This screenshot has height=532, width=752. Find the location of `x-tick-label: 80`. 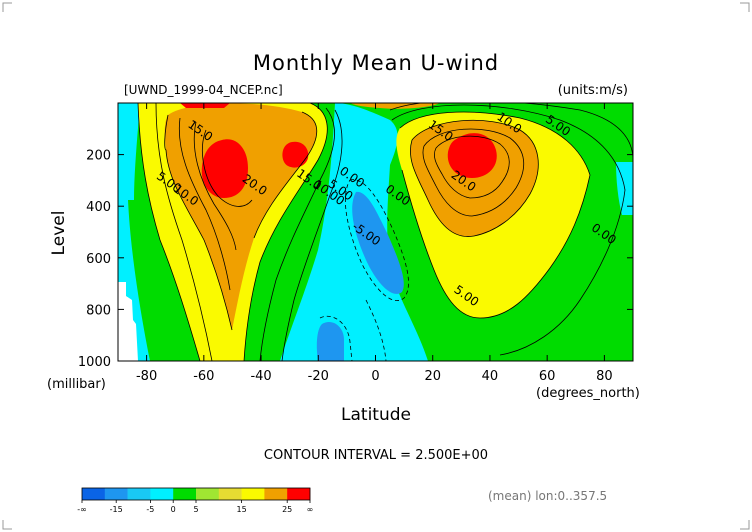

x-tick-label: 80 is located at coordinates (604, 376).